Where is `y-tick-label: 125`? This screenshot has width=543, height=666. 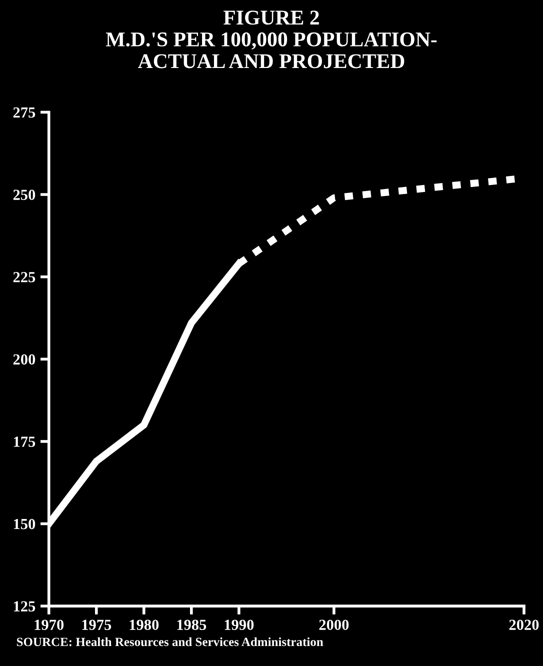 y-tick-label: 125 is located at coordinates (25, 606).